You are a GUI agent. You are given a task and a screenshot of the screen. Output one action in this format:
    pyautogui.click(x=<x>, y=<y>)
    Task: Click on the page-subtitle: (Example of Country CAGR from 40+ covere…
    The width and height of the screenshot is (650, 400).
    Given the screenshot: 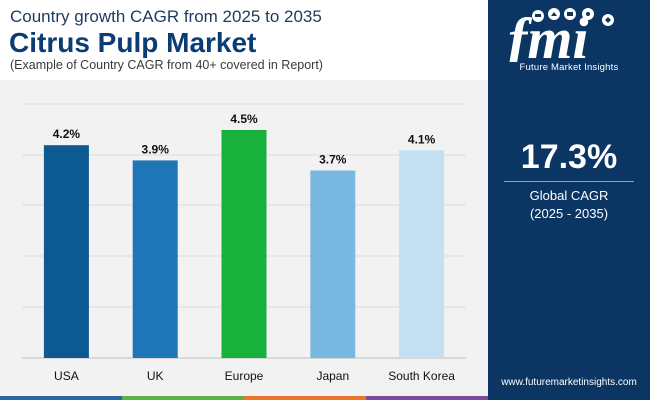 What is the action you would take?
    pyautogui.click(x=166, y=65)
    